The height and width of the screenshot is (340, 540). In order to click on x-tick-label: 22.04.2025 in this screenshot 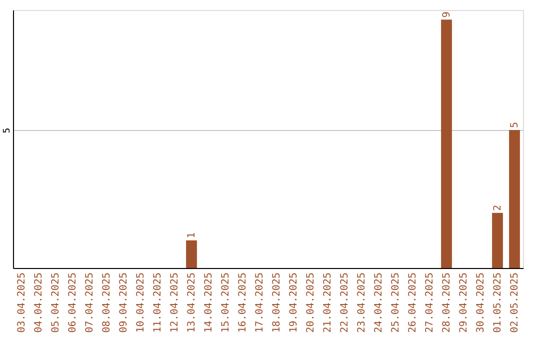, I will do `click(345, 302)`.